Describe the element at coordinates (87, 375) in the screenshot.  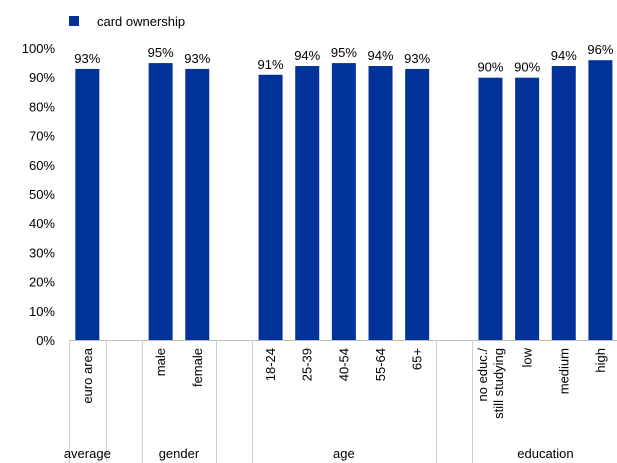
I see `category-label: euro area` at that location.